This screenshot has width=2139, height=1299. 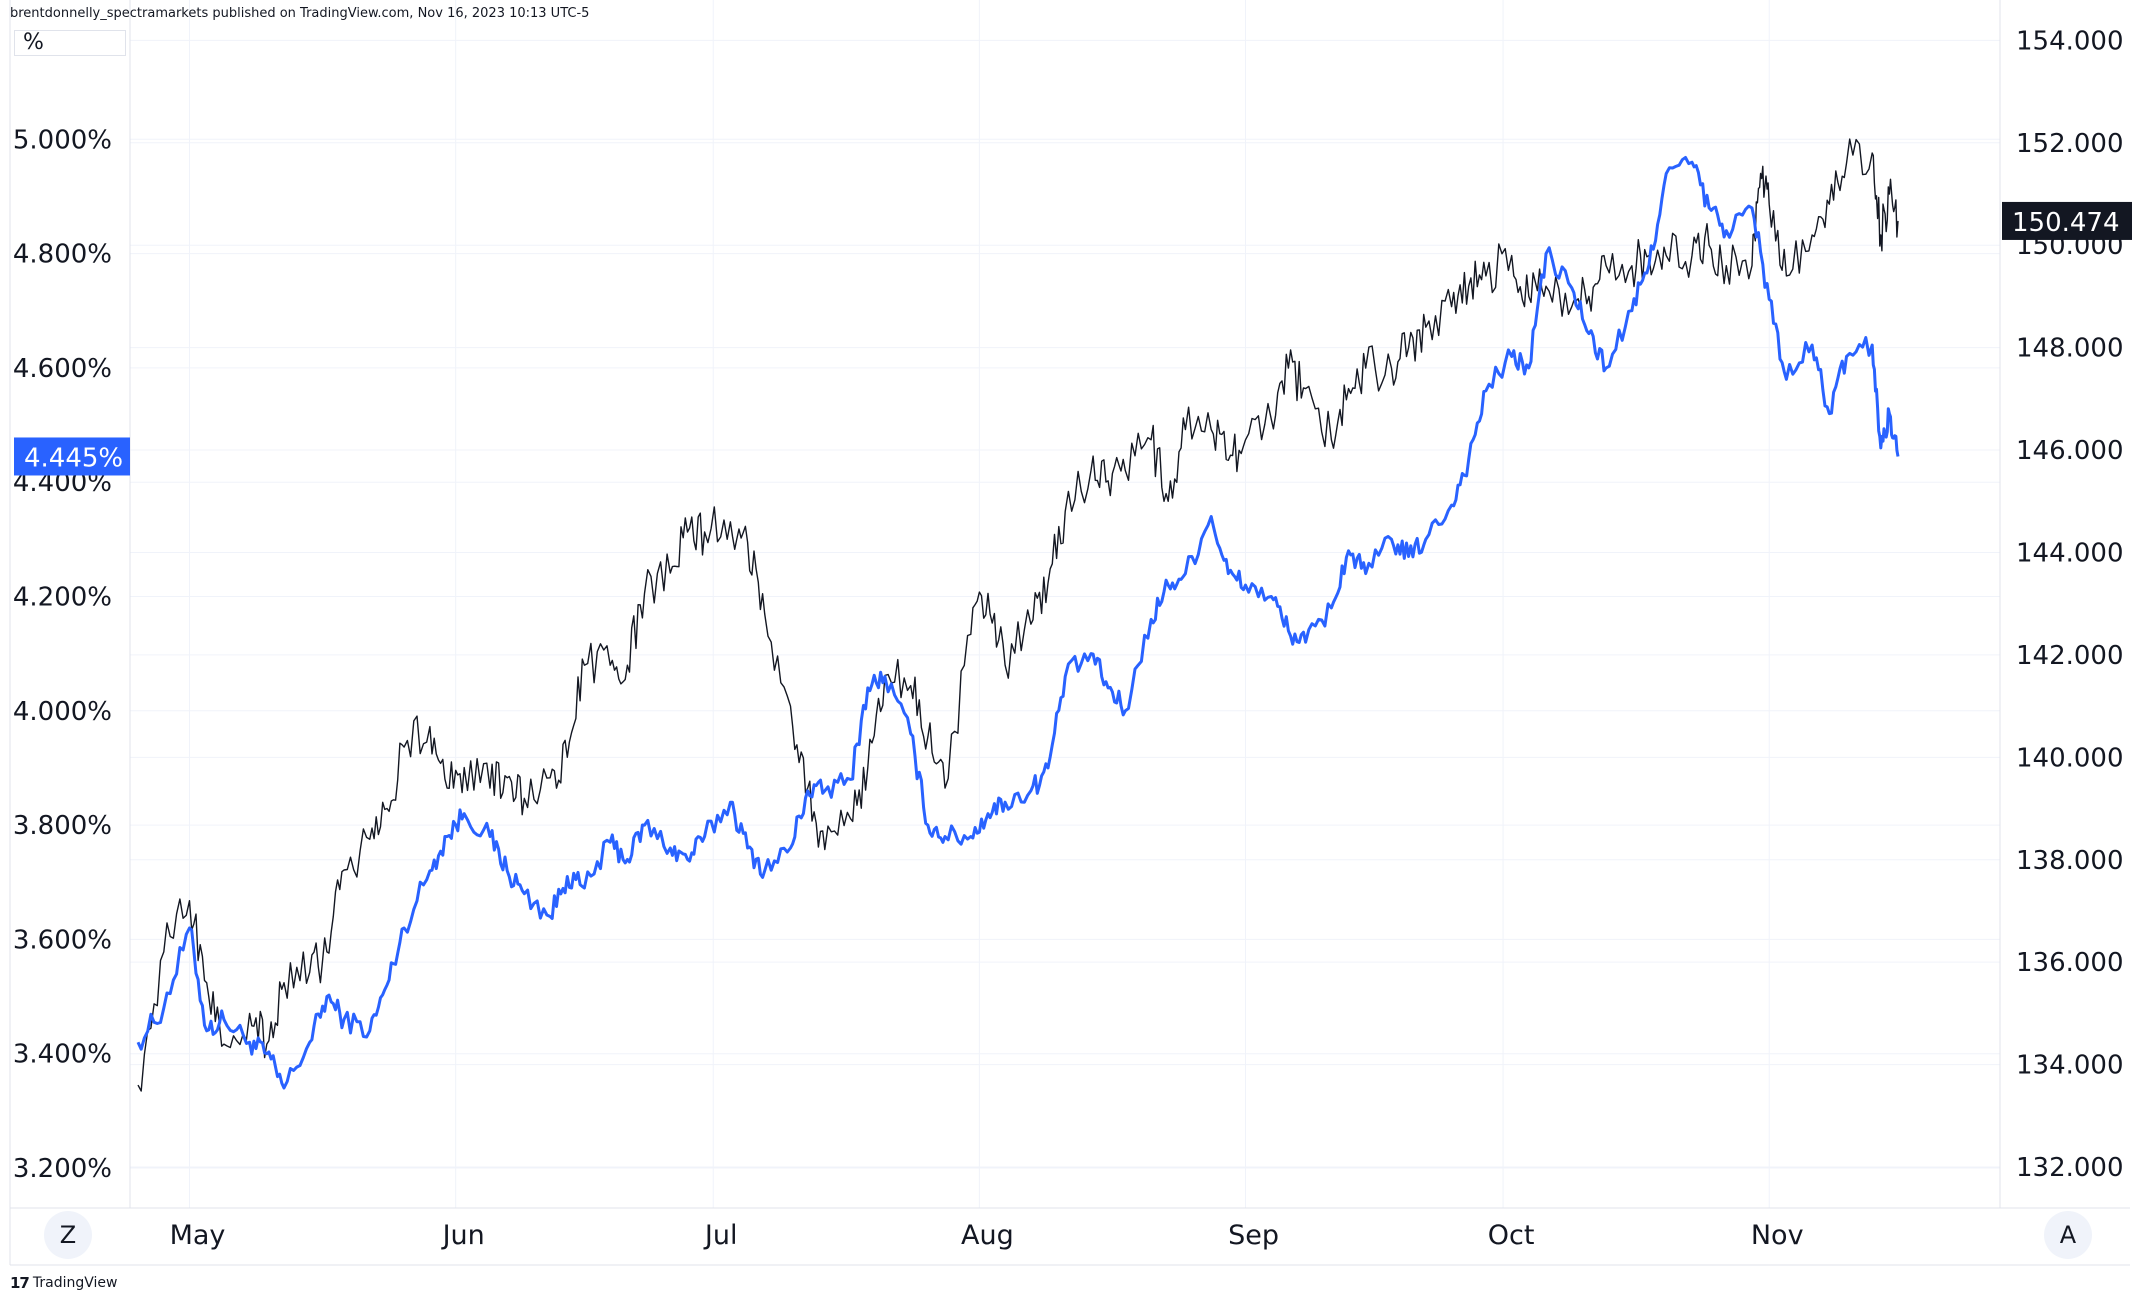 I want to click on left-axis-tick-label: 3.600%, so click(x=62, y=940).